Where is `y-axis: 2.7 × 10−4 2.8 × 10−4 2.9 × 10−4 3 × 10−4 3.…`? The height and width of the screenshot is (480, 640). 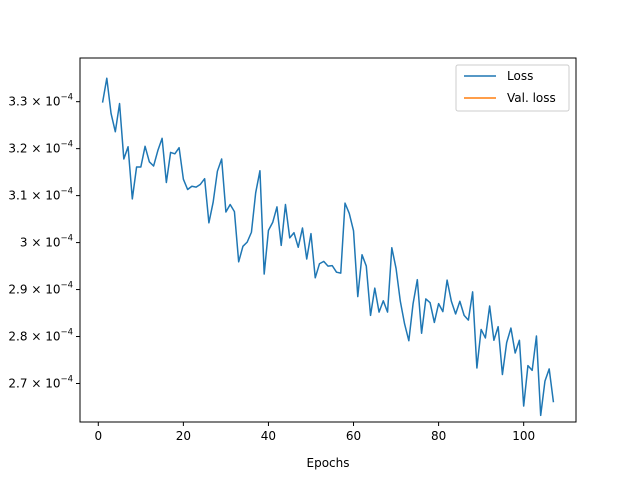 y-axis: 2.7 × 10−4 2.8 × 10−4 2.9 × 10−4 3 × 10−4 3.… is located at coordinates (44, 241).